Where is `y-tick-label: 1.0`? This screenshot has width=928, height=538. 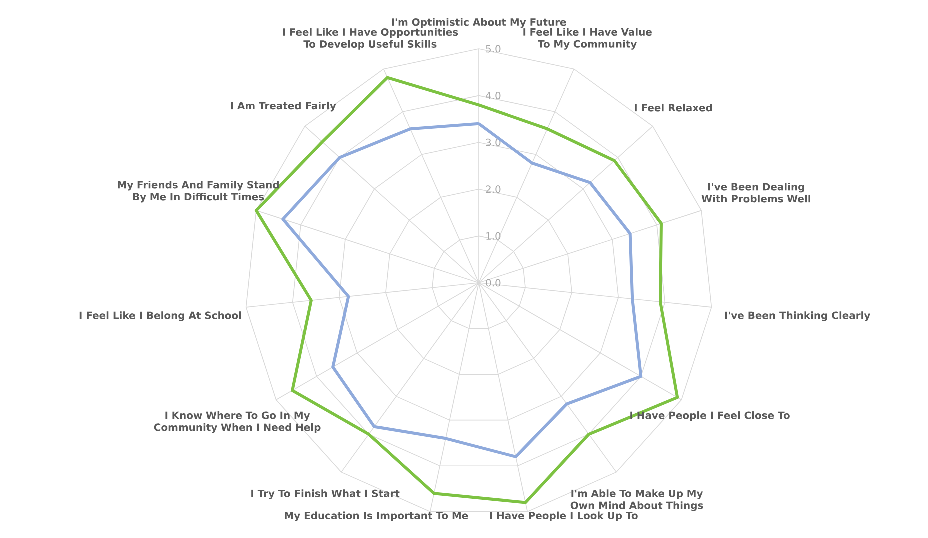
y-tick-label: 1.0 is located at coordinates (493, 236).